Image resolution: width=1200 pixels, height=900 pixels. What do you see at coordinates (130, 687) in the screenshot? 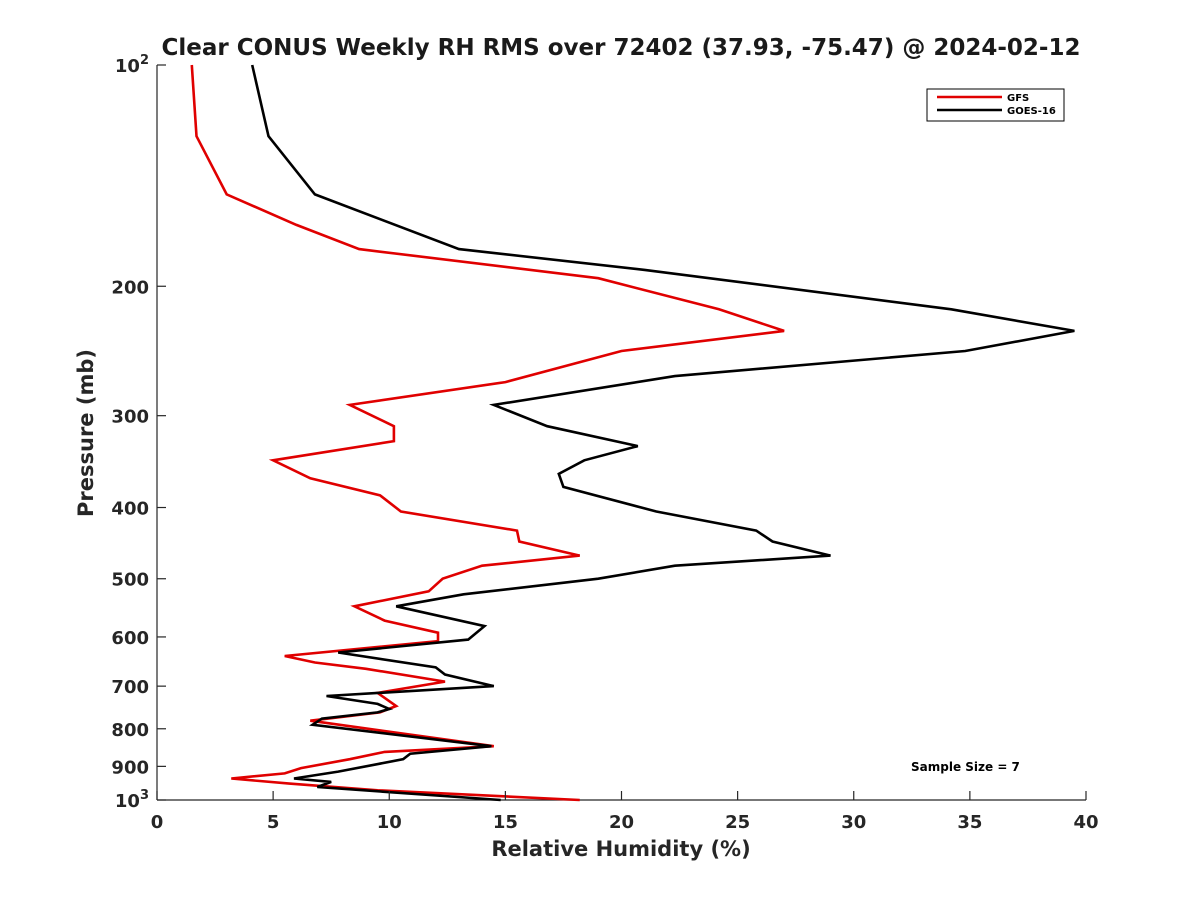
I see `y-tick-label: 700` at bounding box center [130, 687].